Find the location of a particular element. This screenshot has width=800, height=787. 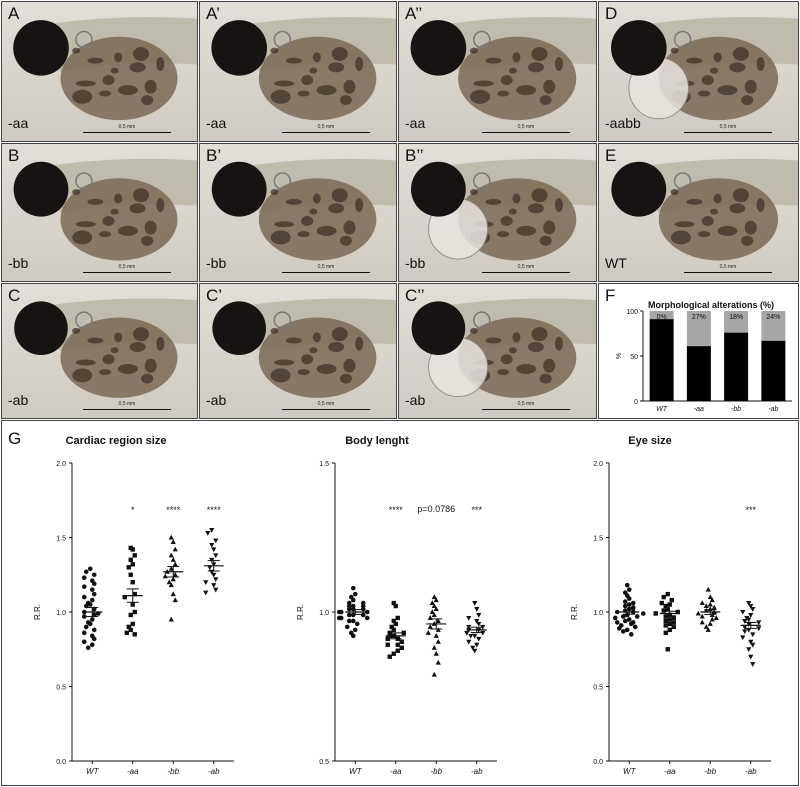

panel-label: E is located at coordinates (611, 155).